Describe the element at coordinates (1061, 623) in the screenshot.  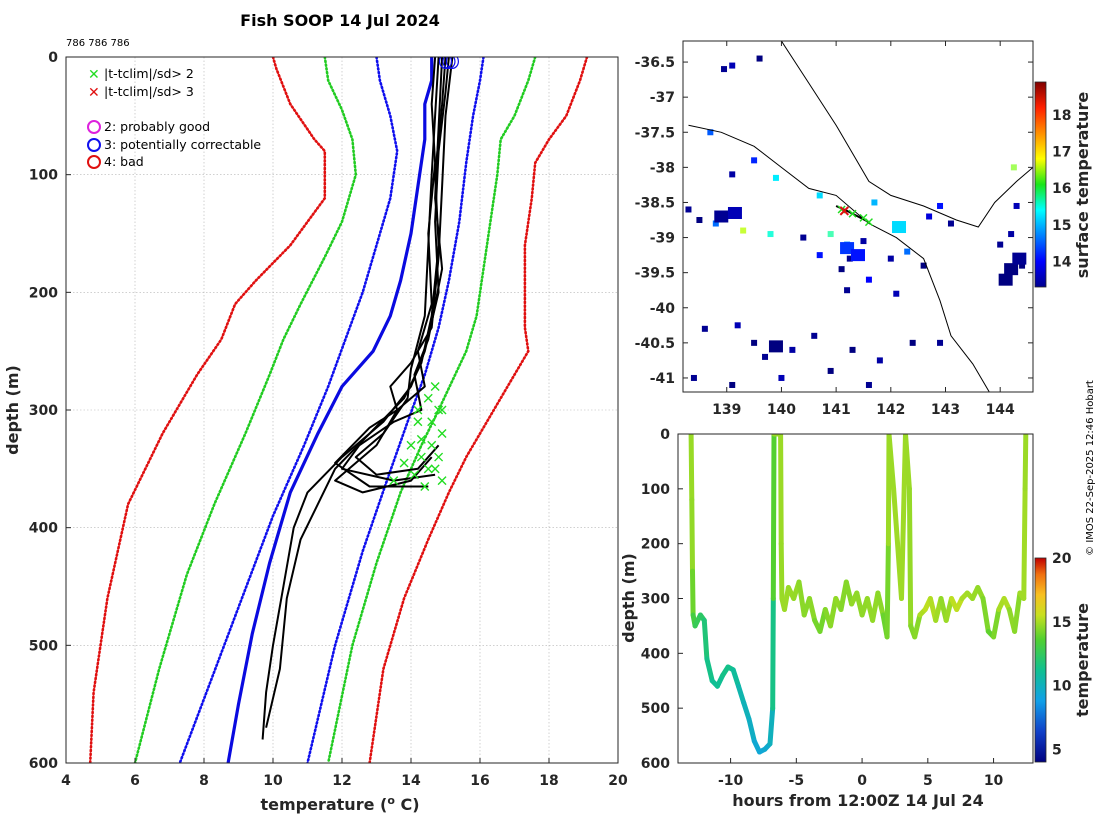
I see `colorbar-tick-label: 15` at that location.